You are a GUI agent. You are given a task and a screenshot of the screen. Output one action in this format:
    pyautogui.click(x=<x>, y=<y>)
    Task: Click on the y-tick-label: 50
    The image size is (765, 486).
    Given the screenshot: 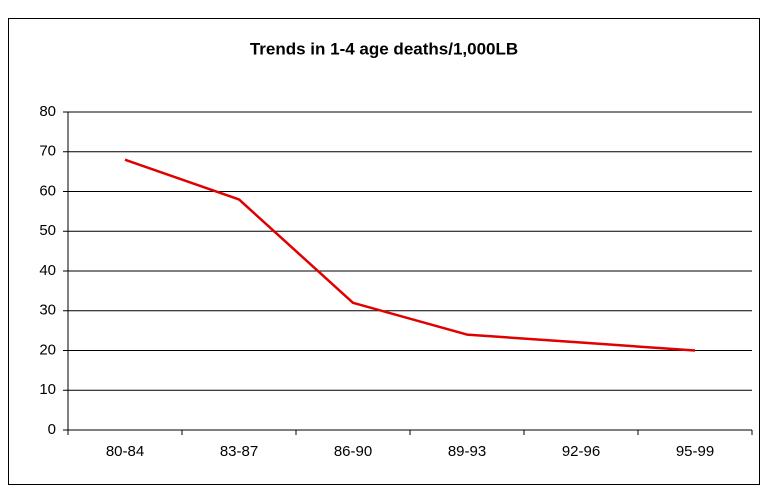 What is the action you would take?
    pyautogui.click(x=47, y=230)
    